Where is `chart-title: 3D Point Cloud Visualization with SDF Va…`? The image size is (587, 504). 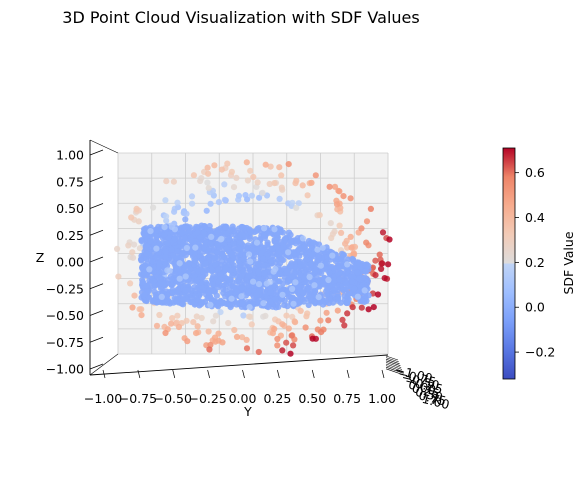
chart-title: 3D Point Cloud Visualization with SDF Va… is located at coordinates (240, 17).